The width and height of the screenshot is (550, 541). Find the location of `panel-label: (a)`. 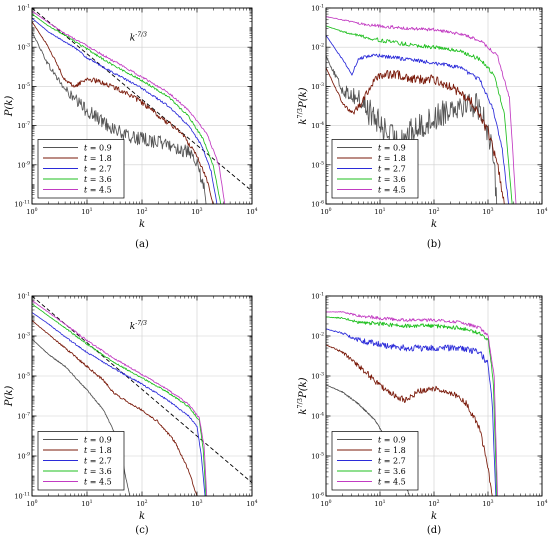

panel-label: (a) is located at coordinates (142, 244).